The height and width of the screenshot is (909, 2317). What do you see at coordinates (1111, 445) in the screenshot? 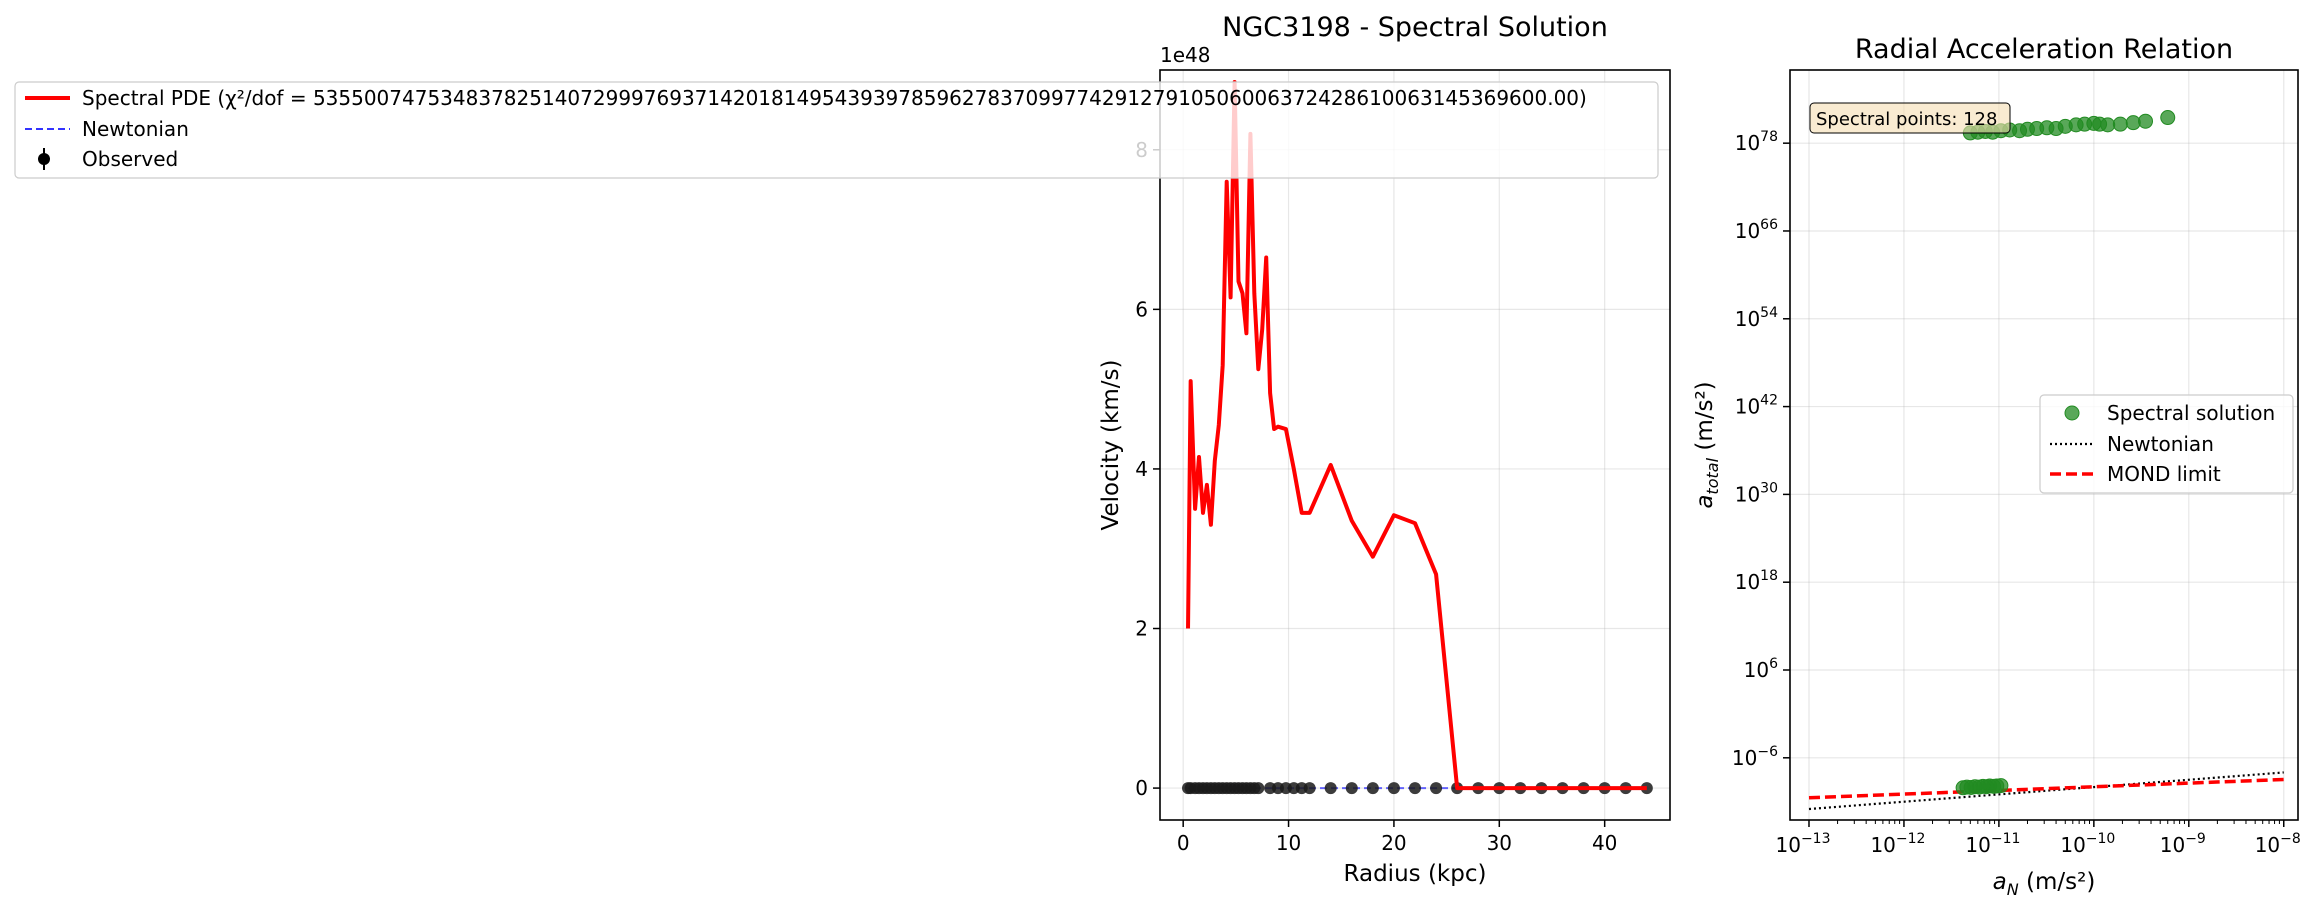
I see `velocity-y-axis-label: Velocity (km/s)` at bounding box center [1111, 445].